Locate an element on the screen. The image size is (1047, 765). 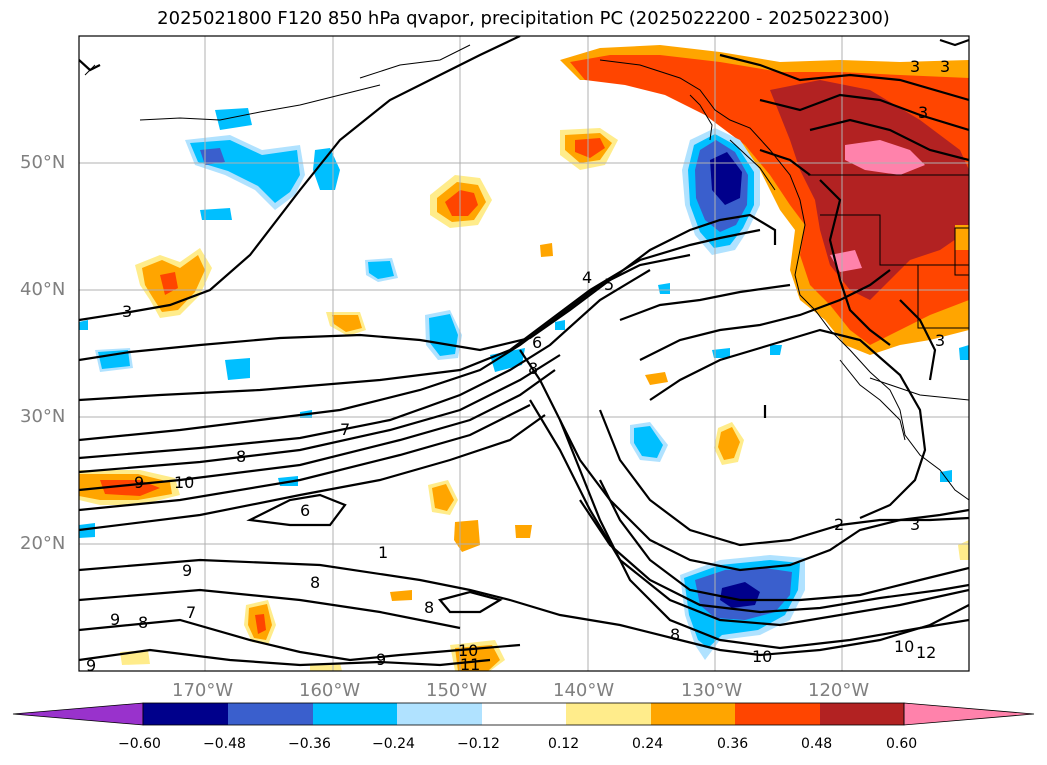
contour-label: 1 is located at coordinates (383, 552).